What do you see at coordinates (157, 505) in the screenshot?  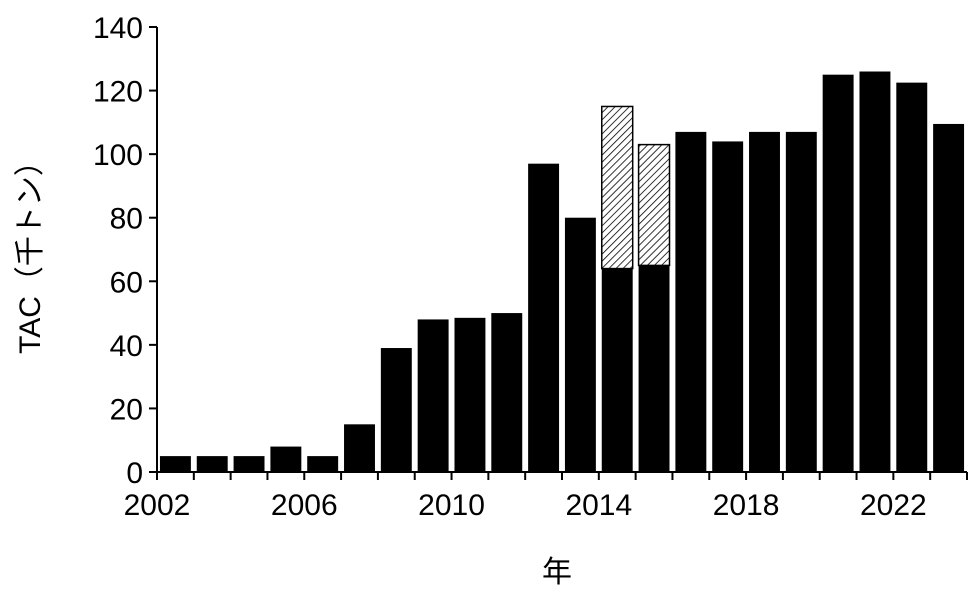 I see `x-tick-label-2002: 2002` at bounding box center [157, 505].